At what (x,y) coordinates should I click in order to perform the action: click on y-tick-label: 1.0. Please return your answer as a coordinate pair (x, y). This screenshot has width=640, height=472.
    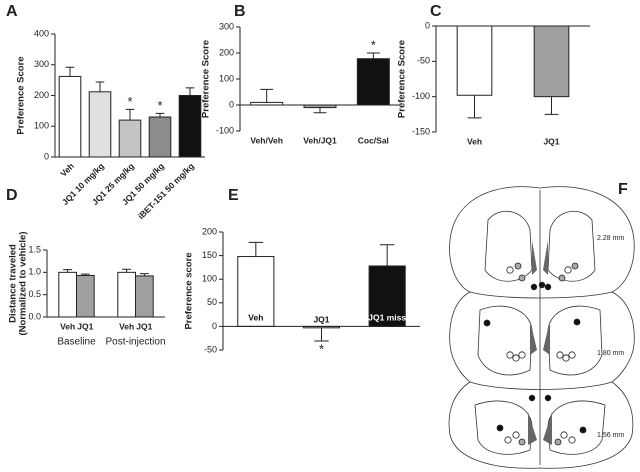
    Looking at the image, I should click on (34, 272).